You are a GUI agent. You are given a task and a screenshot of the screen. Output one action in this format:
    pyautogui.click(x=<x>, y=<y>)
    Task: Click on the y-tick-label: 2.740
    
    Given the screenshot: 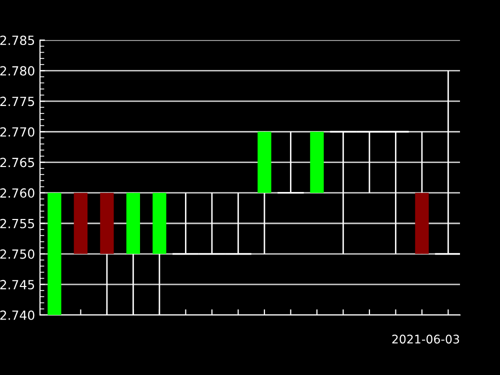 What is the action you would take?
    pyautogui.click(x=17, y=315)
    